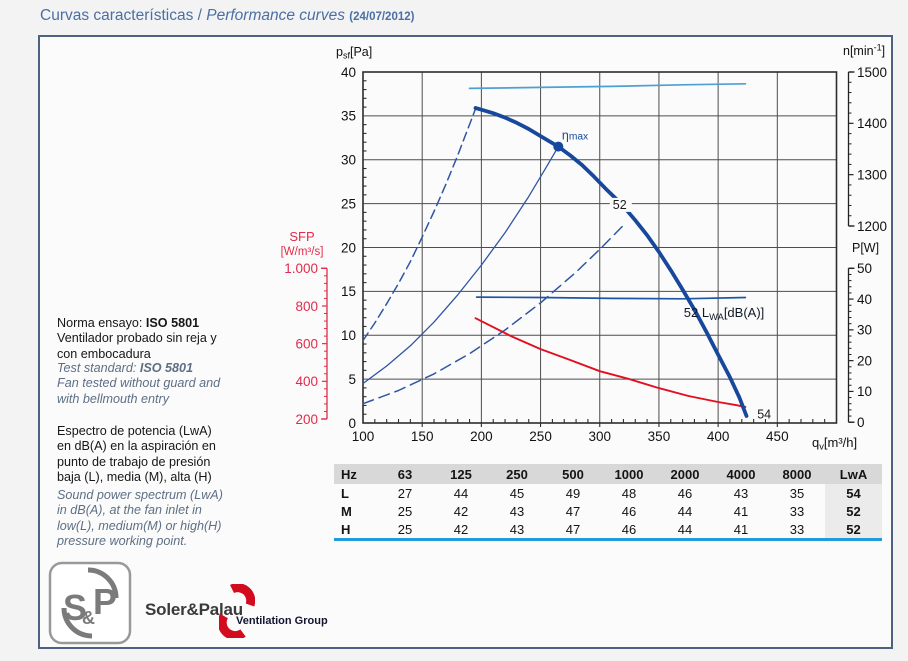 Image resolution: width=908 pixels, height=661 pixels. I want to click on table-header-63: 63, so click(405, 474).